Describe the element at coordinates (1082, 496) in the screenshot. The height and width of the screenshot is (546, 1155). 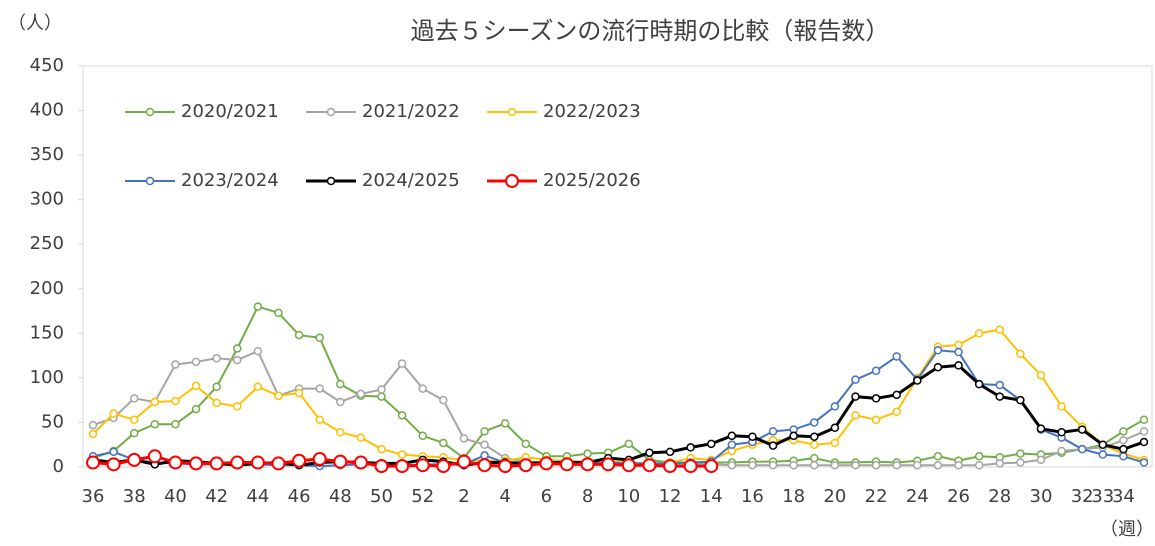
I see `x-tick-label: 32` at that location.